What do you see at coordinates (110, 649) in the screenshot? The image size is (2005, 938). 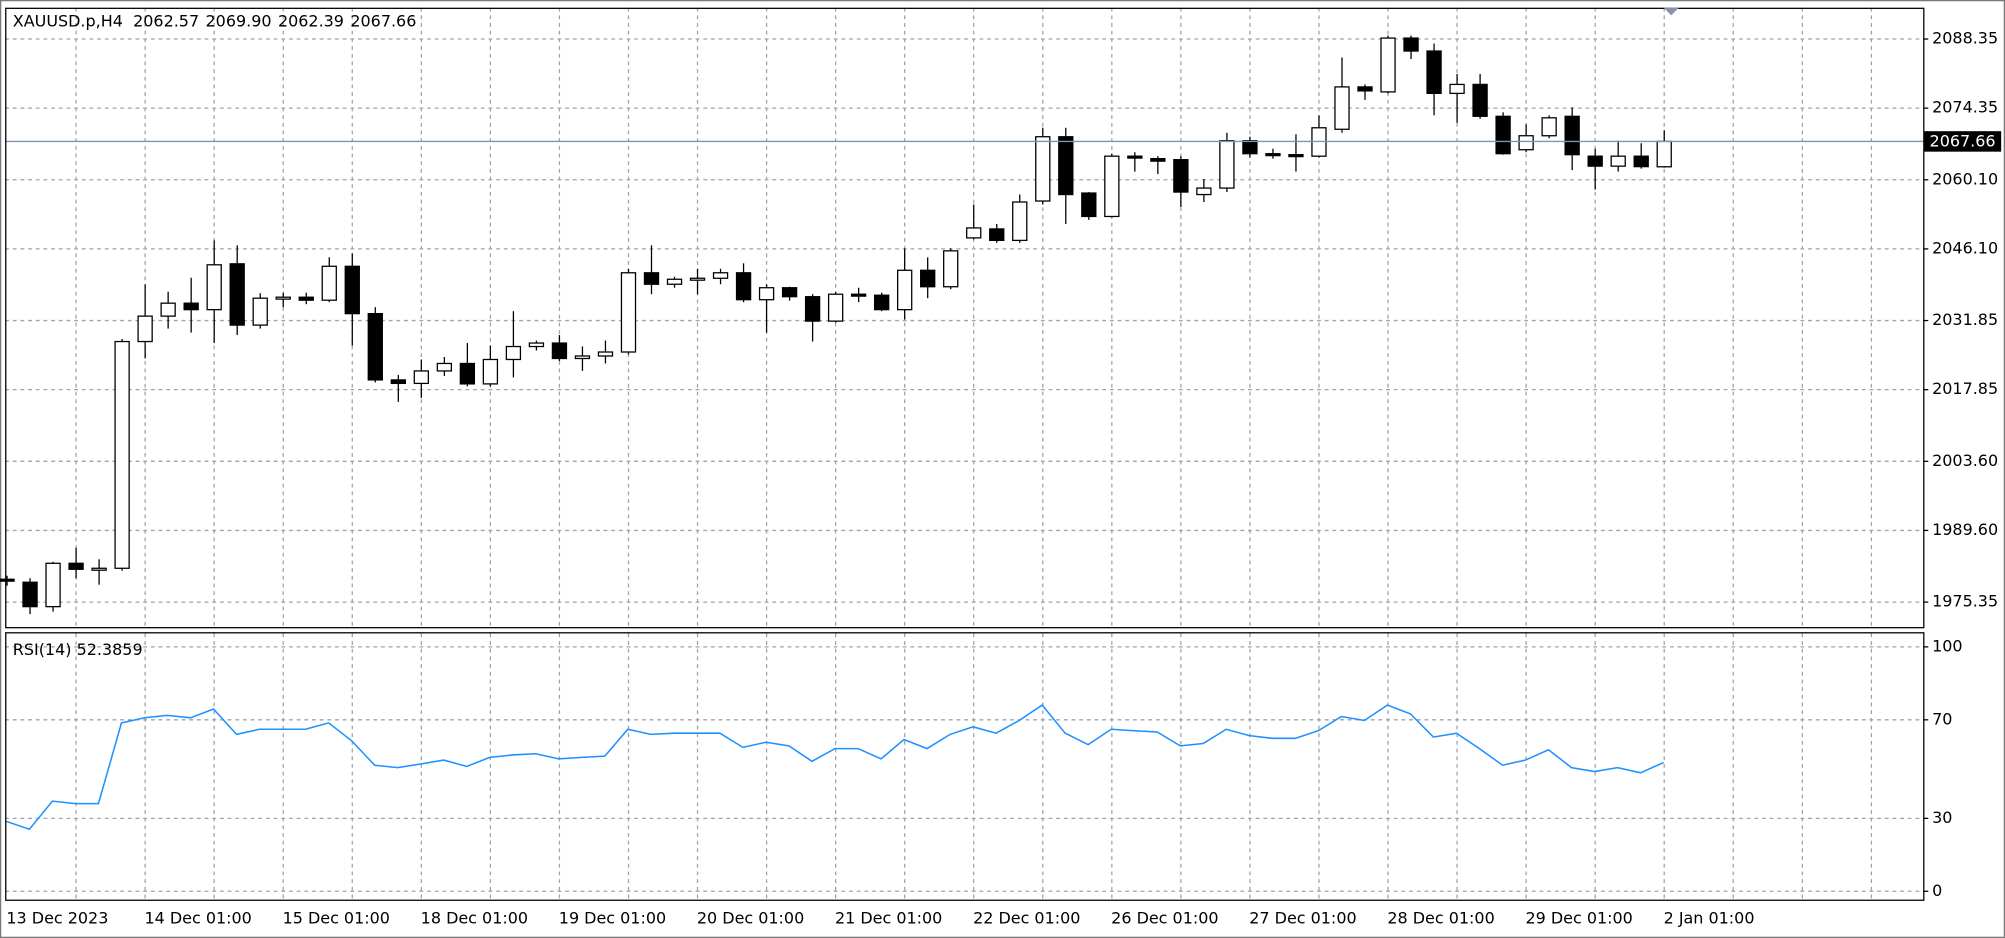 I see `rsi-last-value: 52.3859` at bounding box center [110, 649].